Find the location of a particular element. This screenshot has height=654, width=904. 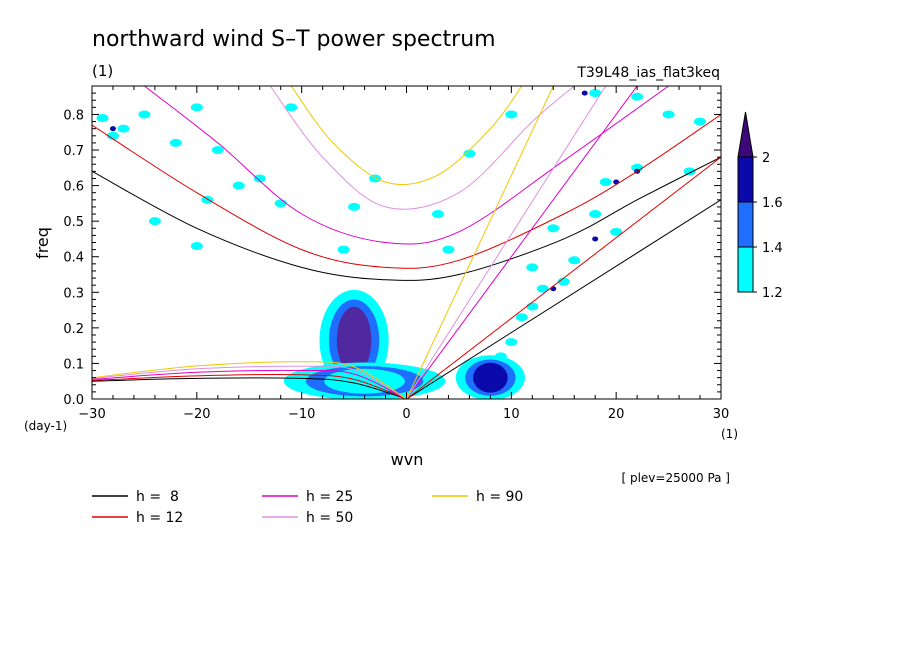

legend: h = 8 h = 12 h = 25 h = 50 h = 90 is located at coordinates (307, 507).